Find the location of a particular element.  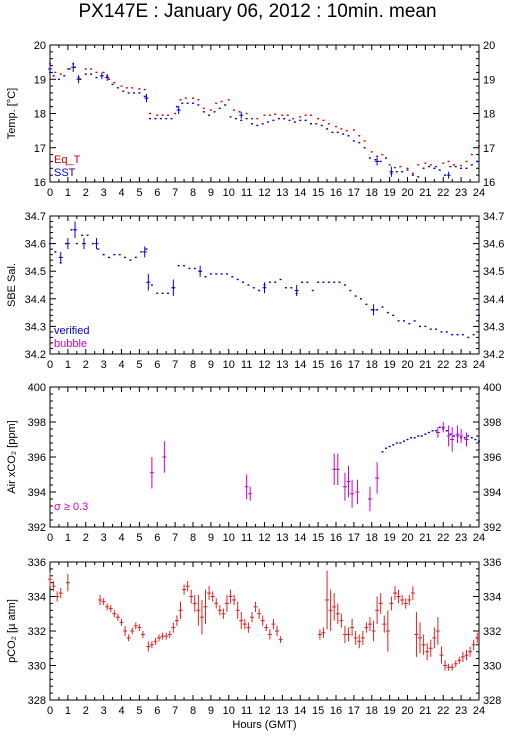

x-tick-label: 2 is located at coordinates (86, 365).